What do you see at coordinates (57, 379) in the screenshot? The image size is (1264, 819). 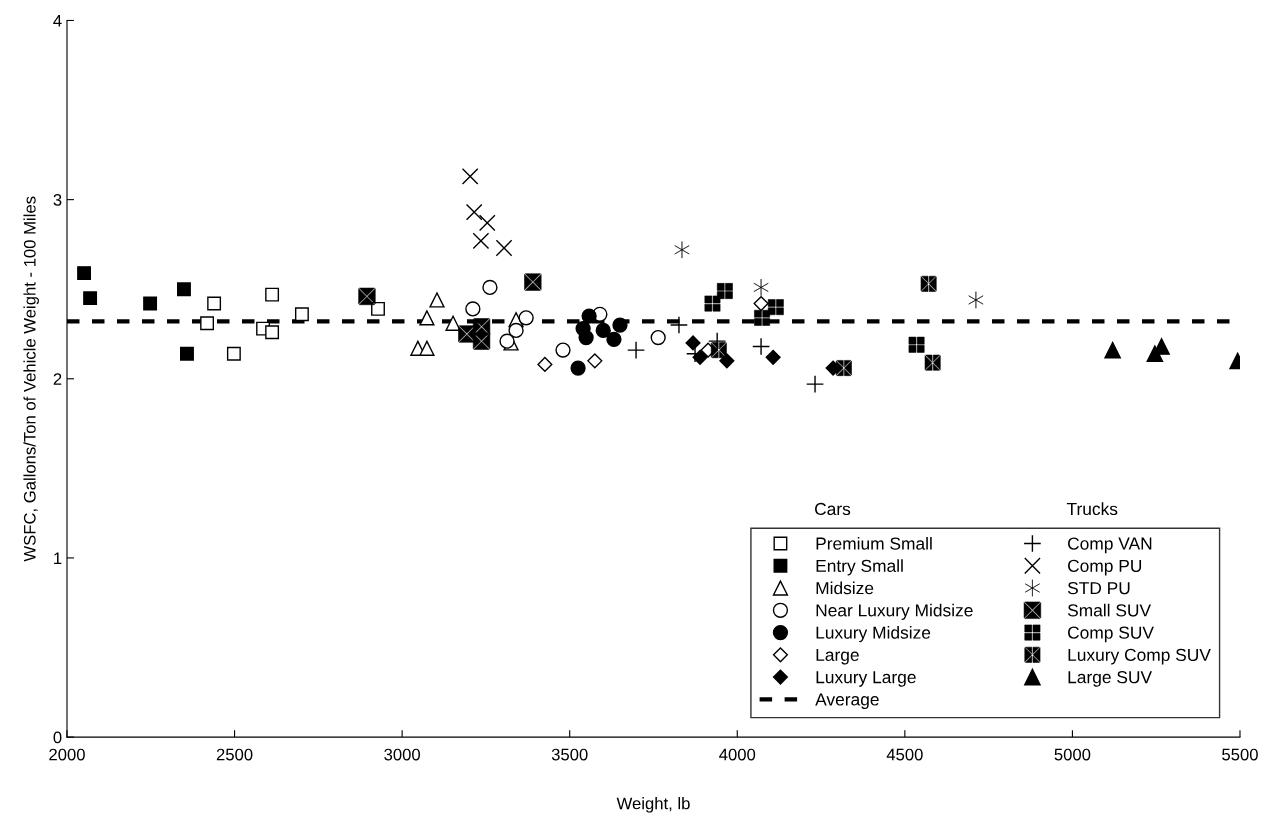 I see `y-tick-label: 2` at bounding box center [57, 379].